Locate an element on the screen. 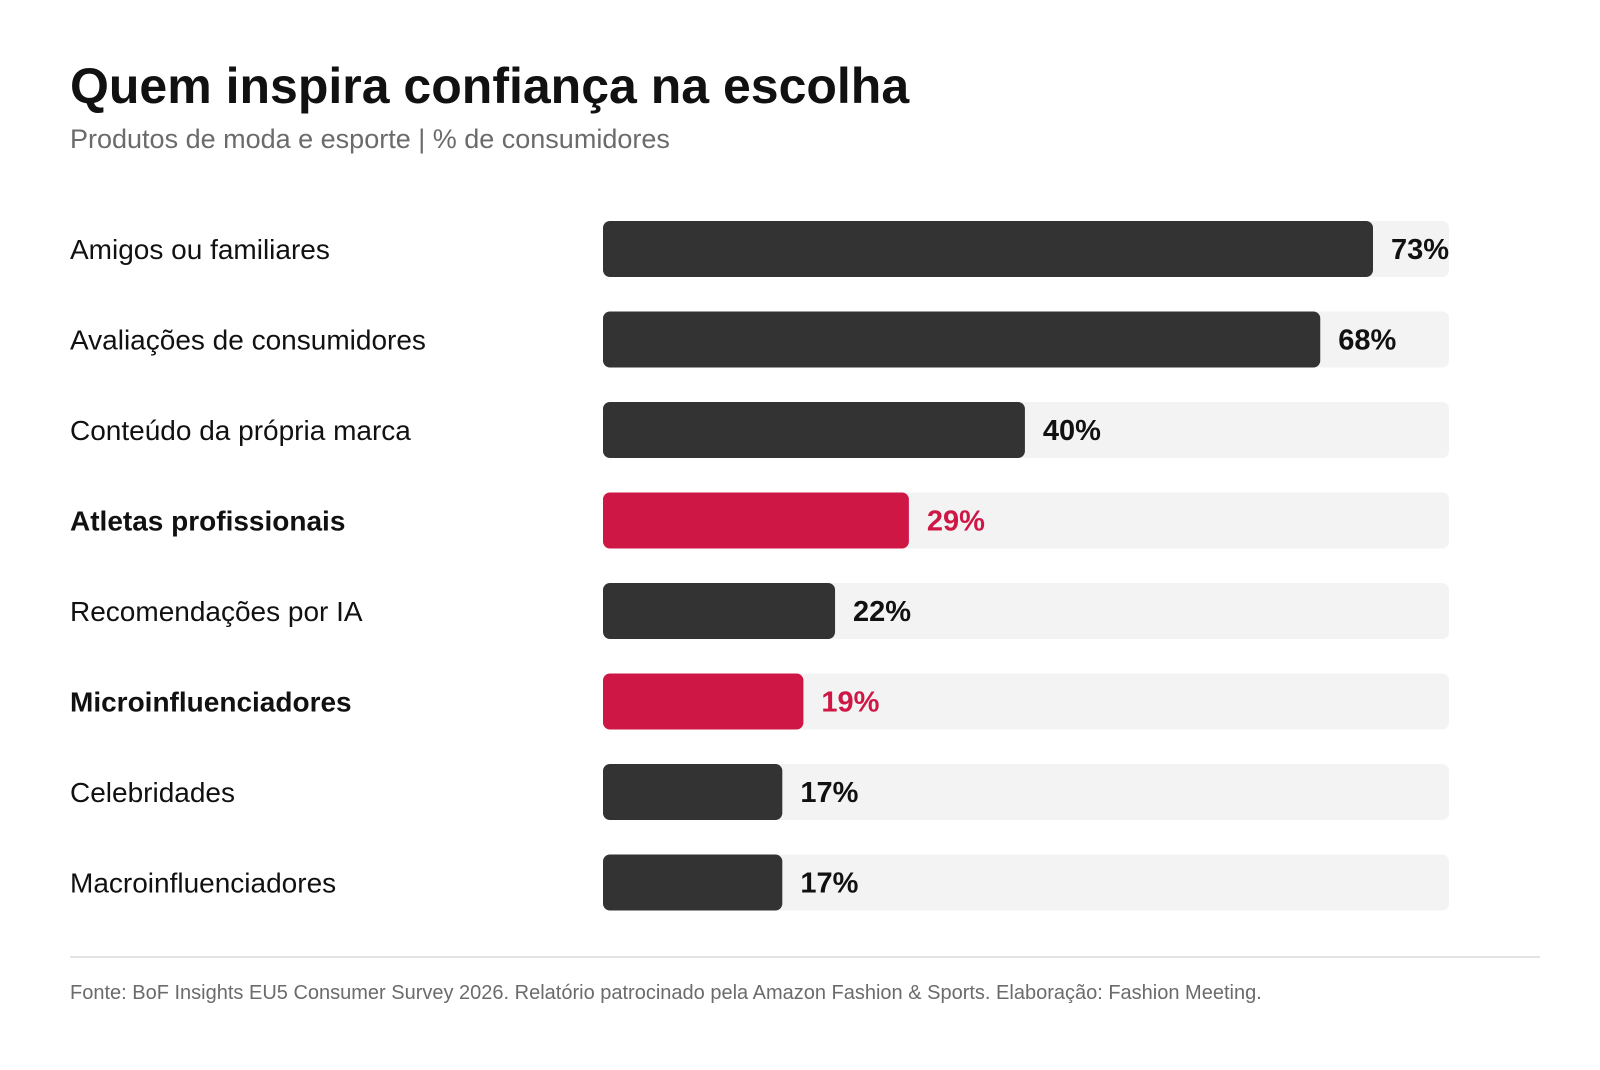 This screenshot has width=1600, height=1070. chart-title: Quem inspira confiança na escolha is located at coordinates (490, 86).